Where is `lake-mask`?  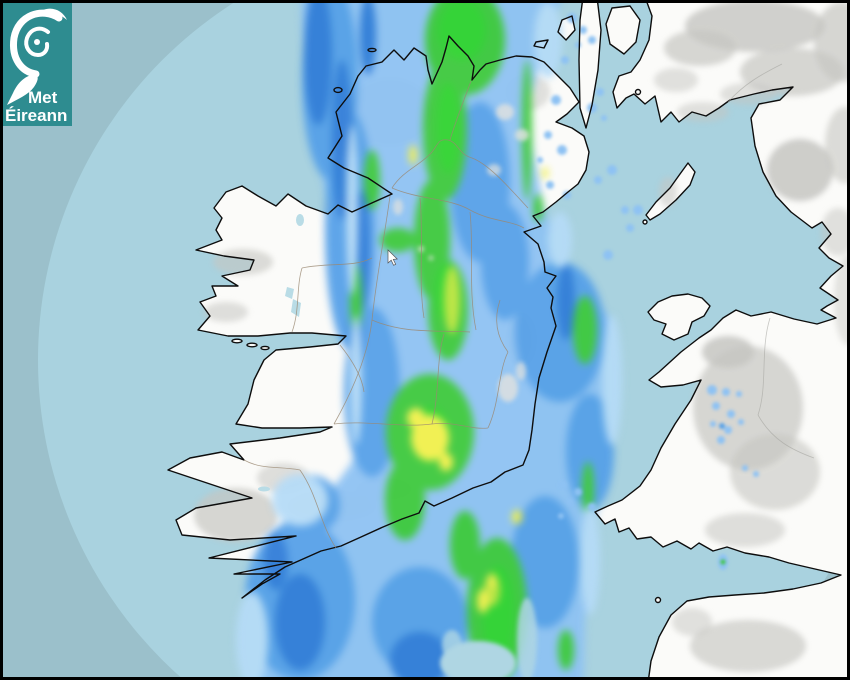 lake-mask is located at coordinates (289, 293).